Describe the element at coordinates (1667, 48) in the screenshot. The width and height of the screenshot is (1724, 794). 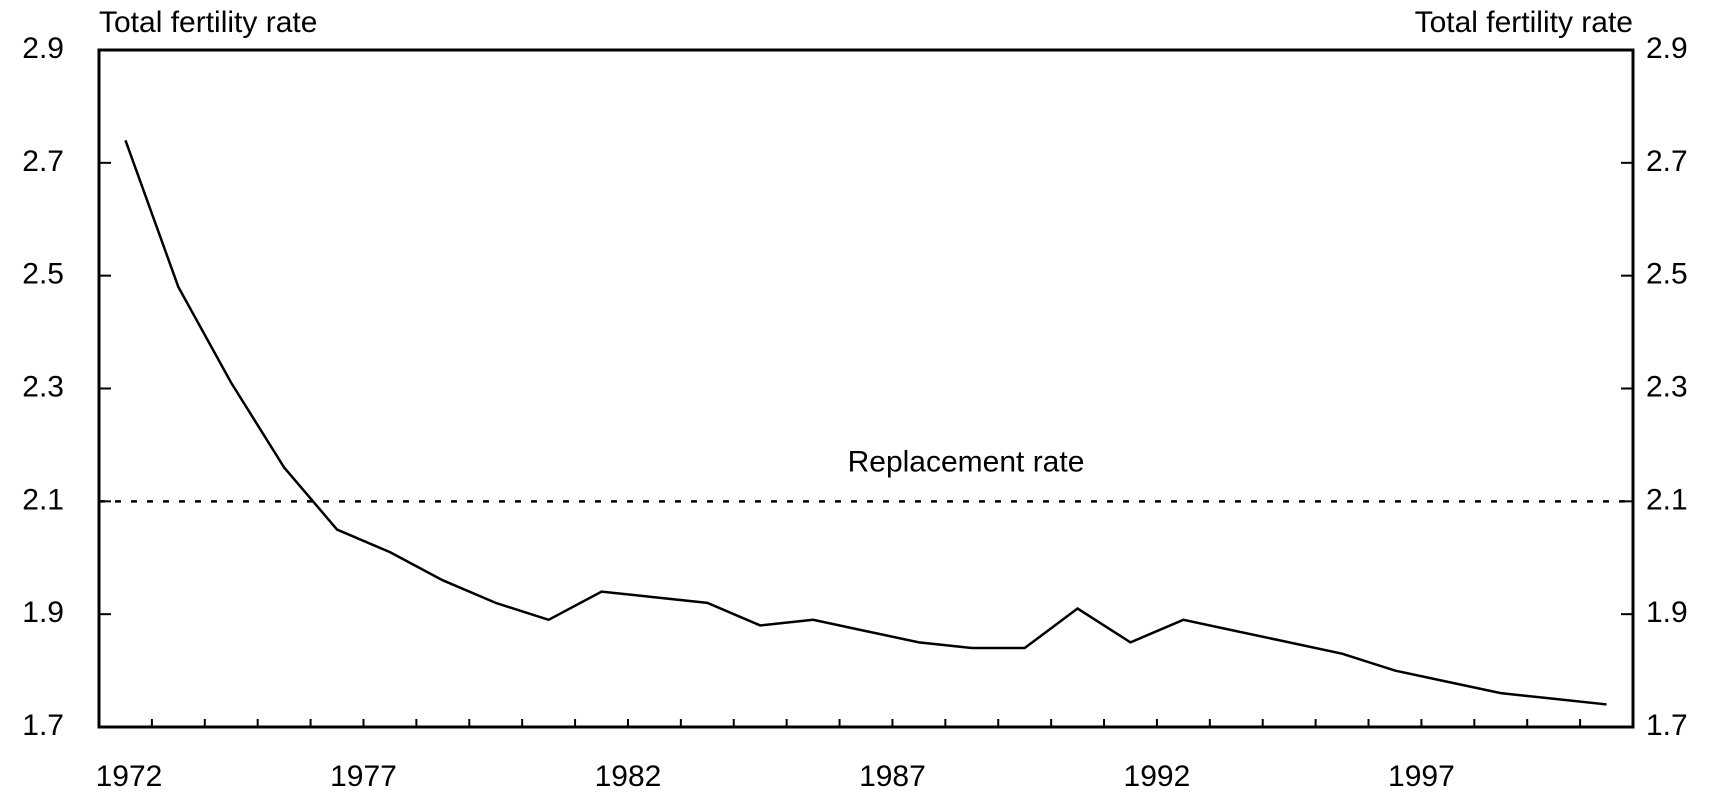
I see `y2-tick-label: 2.9` at that location.